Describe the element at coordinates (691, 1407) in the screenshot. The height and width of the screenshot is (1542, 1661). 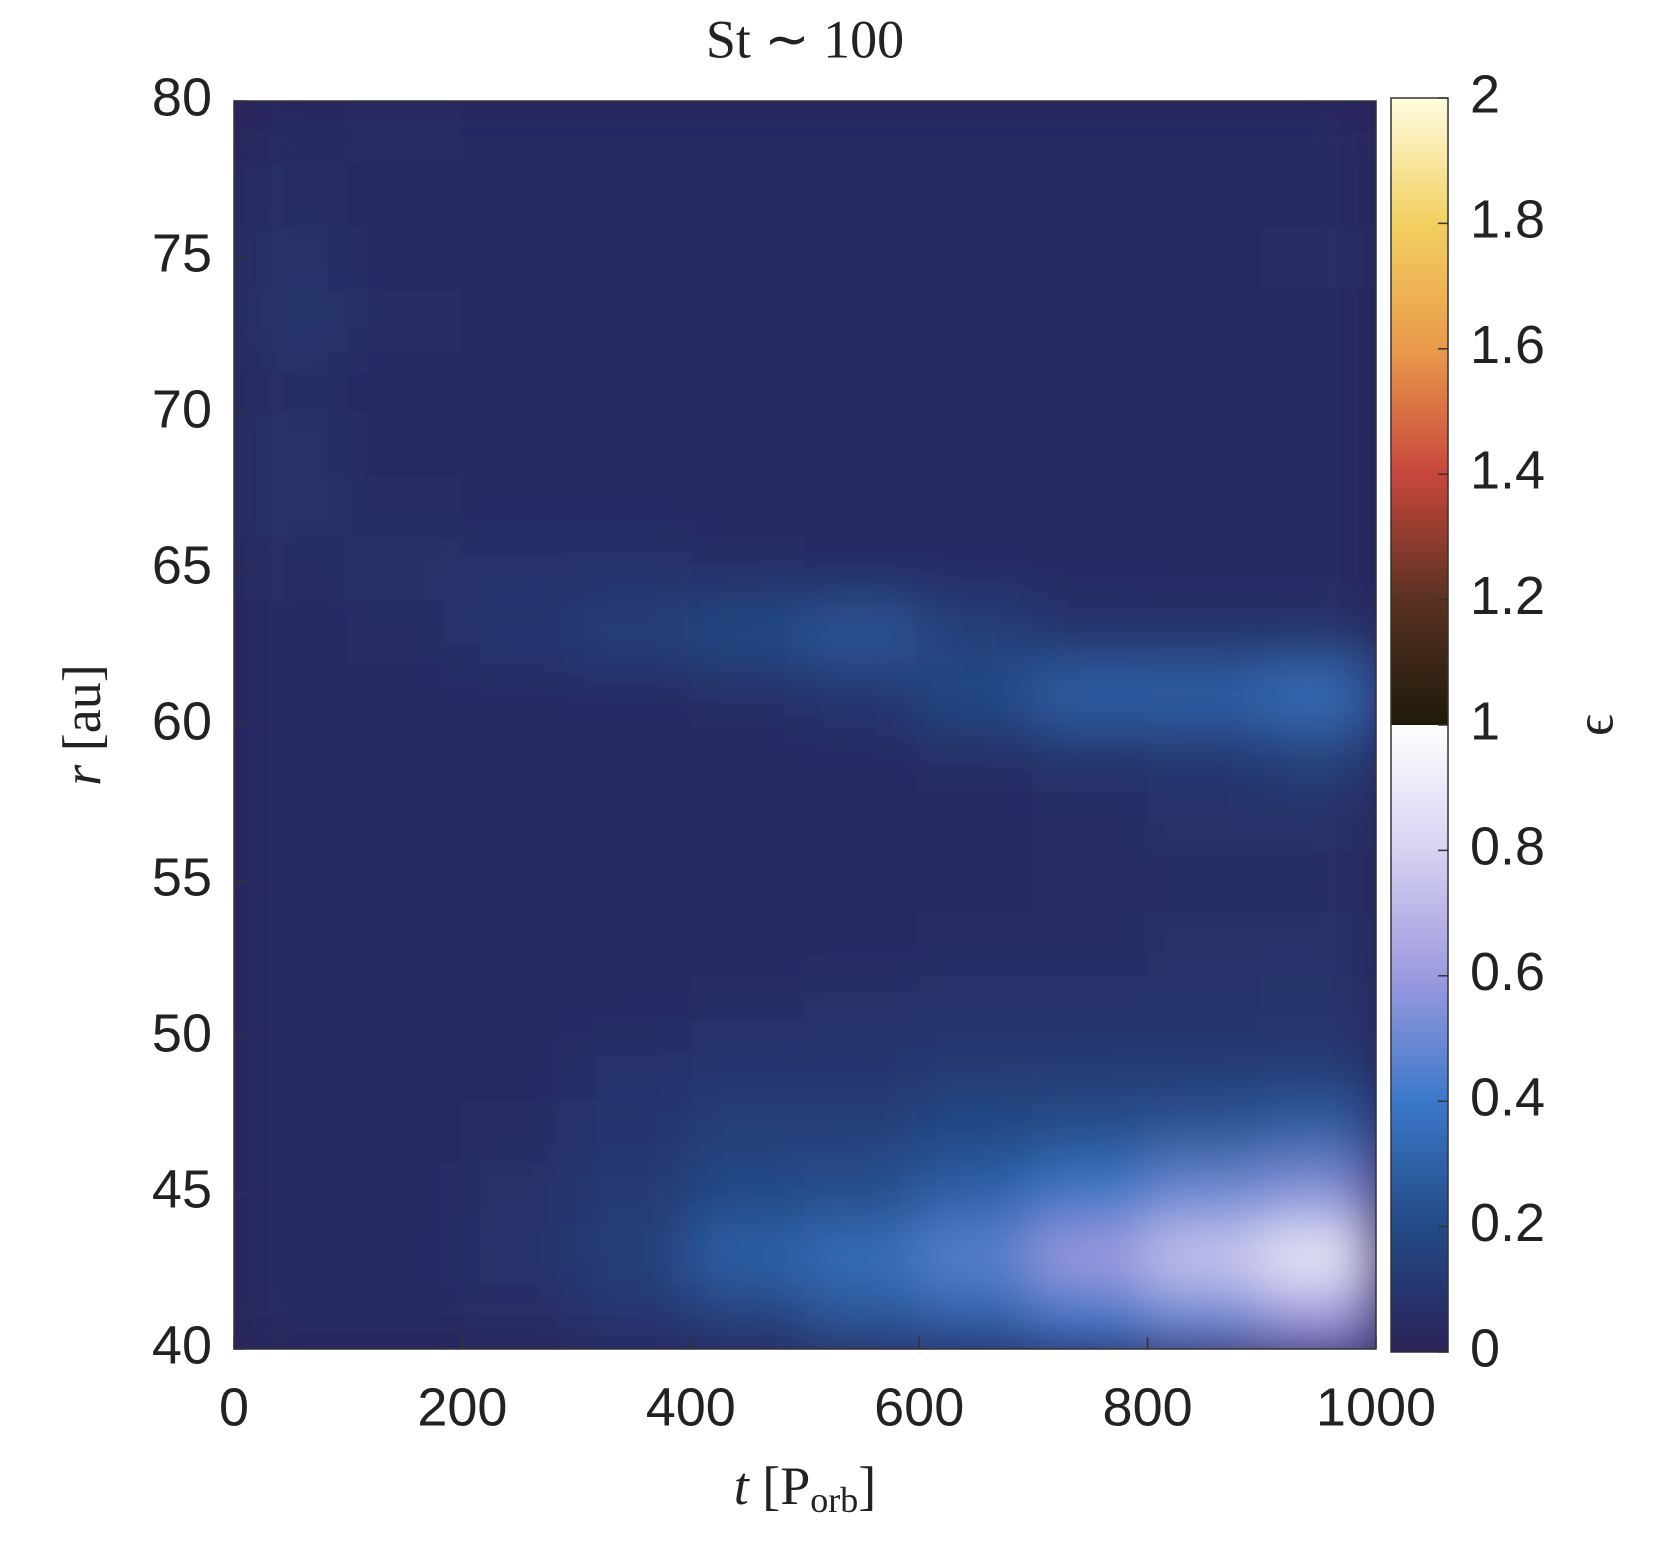
I see `x-tick-label: 400` at that location.